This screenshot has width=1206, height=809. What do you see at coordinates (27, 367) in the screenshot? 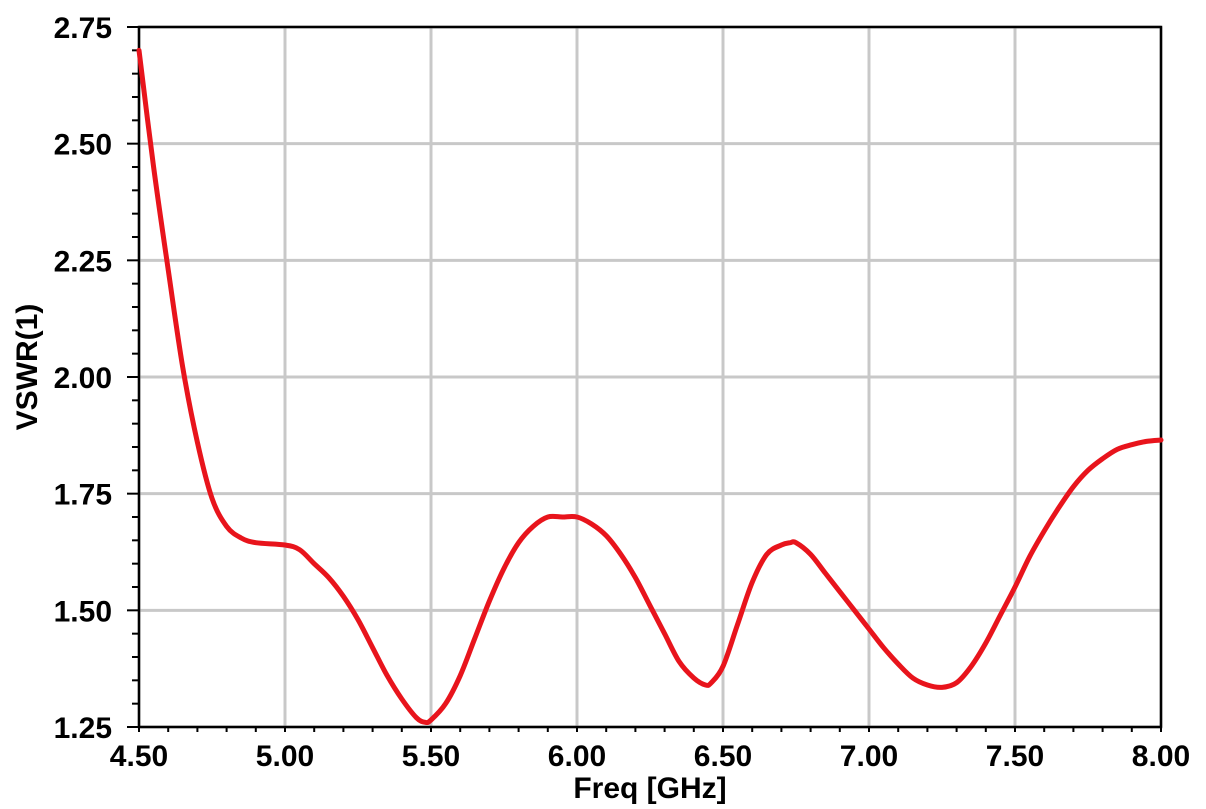
I see `y-axis-title: VSWR(1)` at bounding box center [27, 367].